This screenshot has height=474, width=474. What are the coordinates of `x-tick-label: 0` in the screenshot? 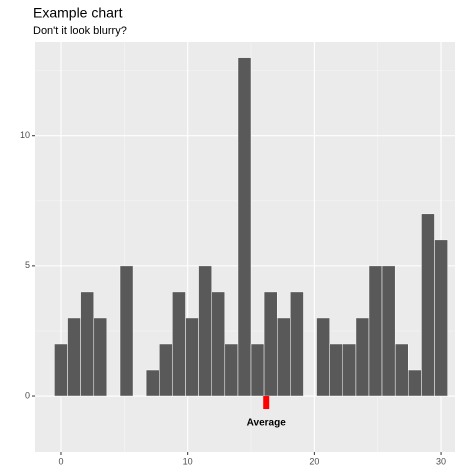 It's located at (60, 461).